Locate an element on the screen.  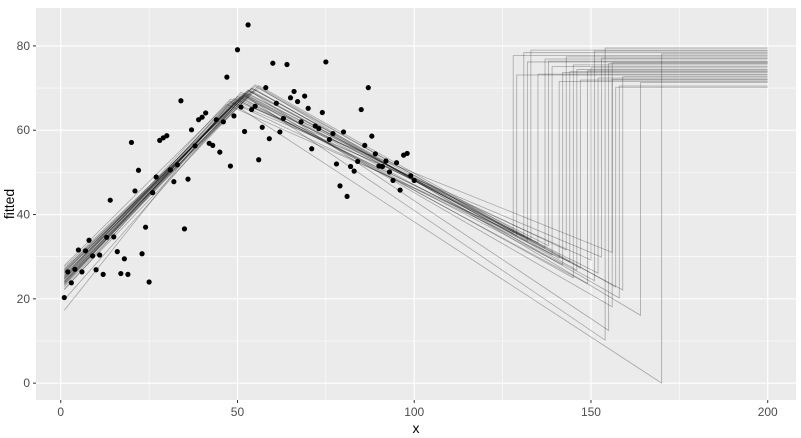
y-tick-label: 40 is located at coordinates (24, 215).